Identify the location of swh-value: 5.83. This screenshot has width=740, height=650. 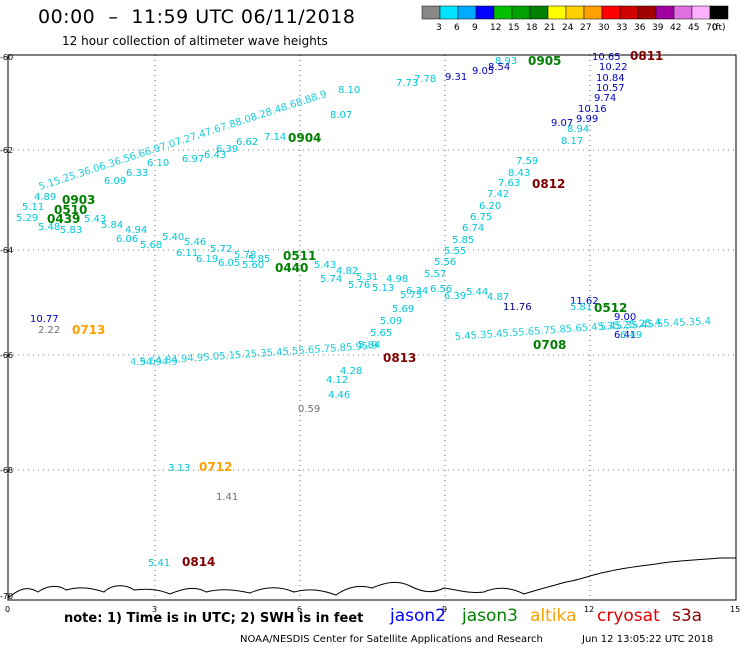
(71, 230).